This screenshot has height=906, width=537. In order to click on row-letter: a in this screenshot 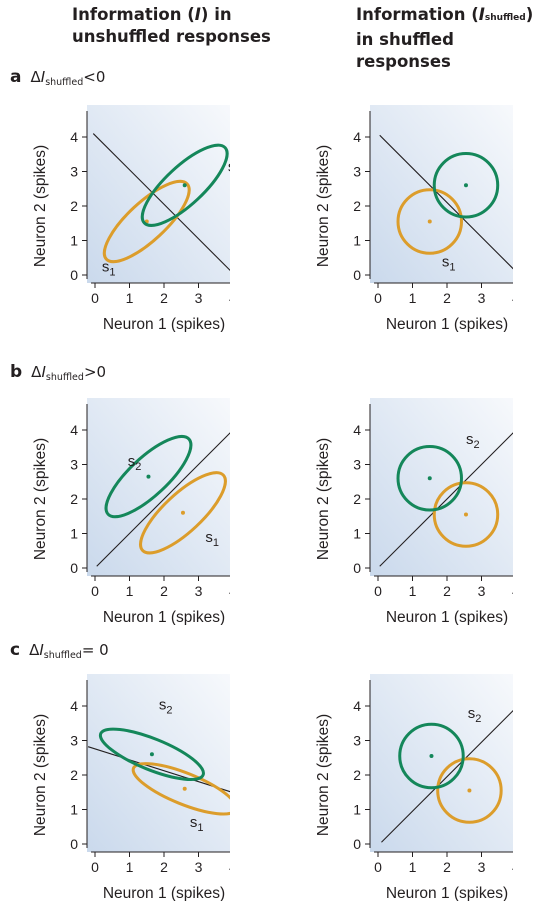, I will do `click(15, 77)`.